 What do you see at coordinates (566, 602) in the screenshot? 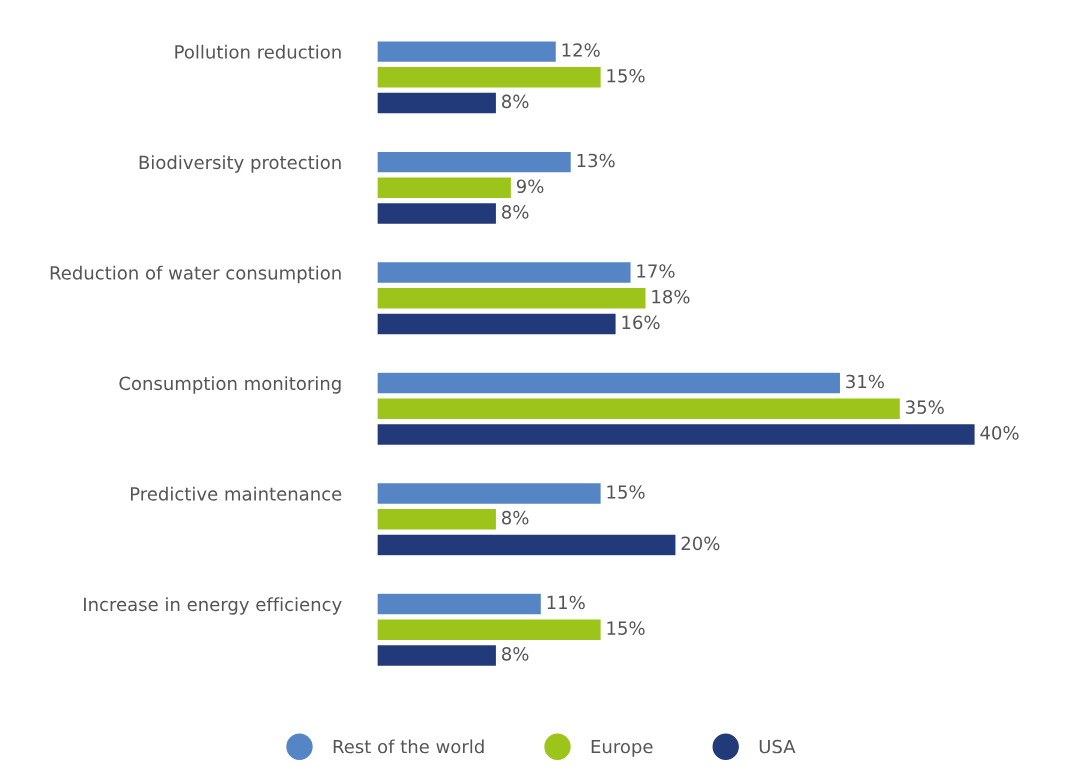
I see `data-label: 11%` at bounding box center [566, 602].